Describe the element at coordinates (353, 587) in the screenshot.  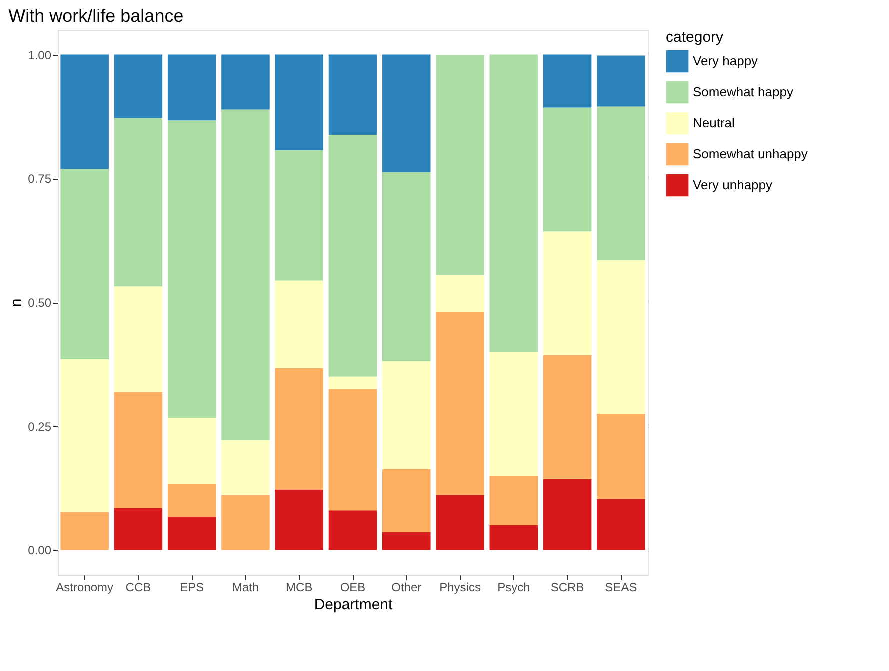
I see `x-tick-label: OEB` at that location.